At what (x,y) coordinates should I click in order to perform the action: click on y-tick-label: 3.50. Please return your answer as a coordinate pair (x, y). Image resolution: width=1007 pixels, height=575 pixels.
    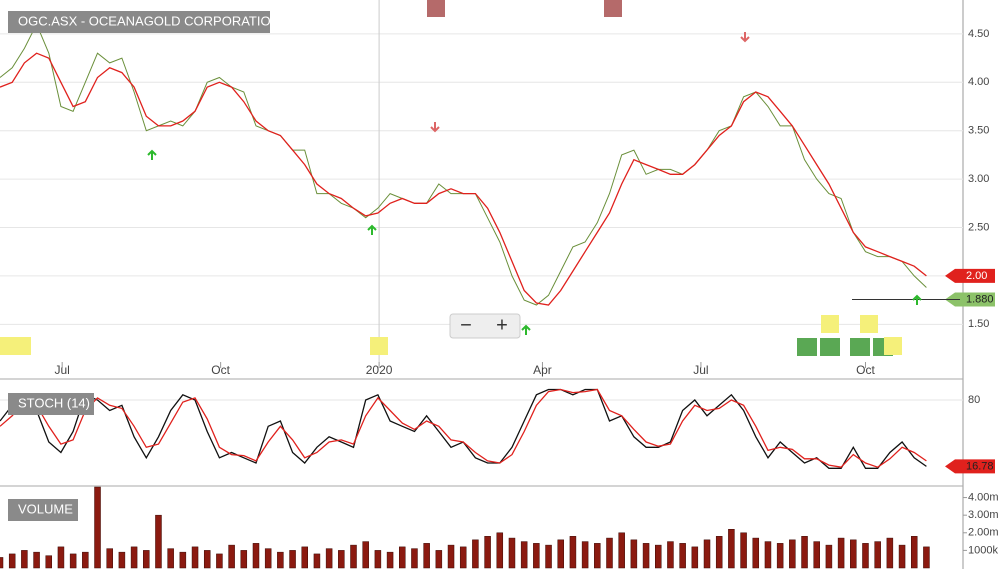
    Looking at the image, I should click on (978, 131).